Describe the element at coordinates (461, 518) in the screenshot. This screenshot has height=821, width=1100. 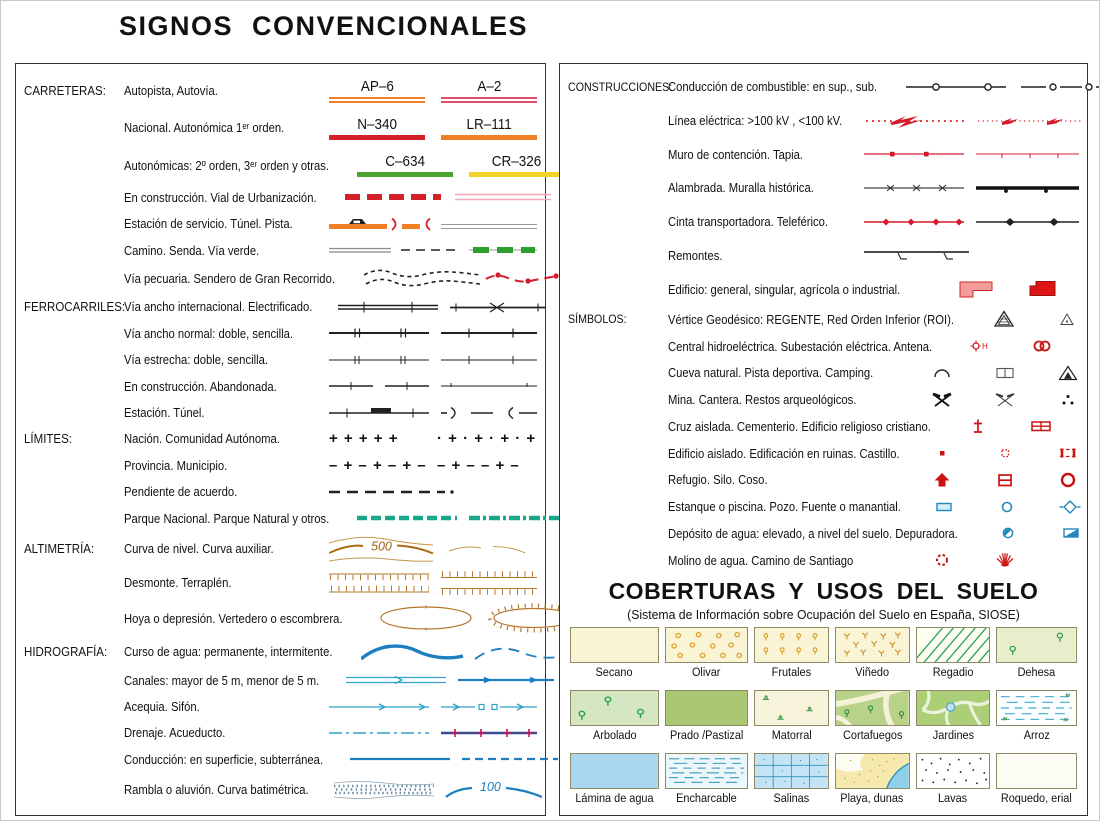
I see `parque-nacional-icon` at that location.